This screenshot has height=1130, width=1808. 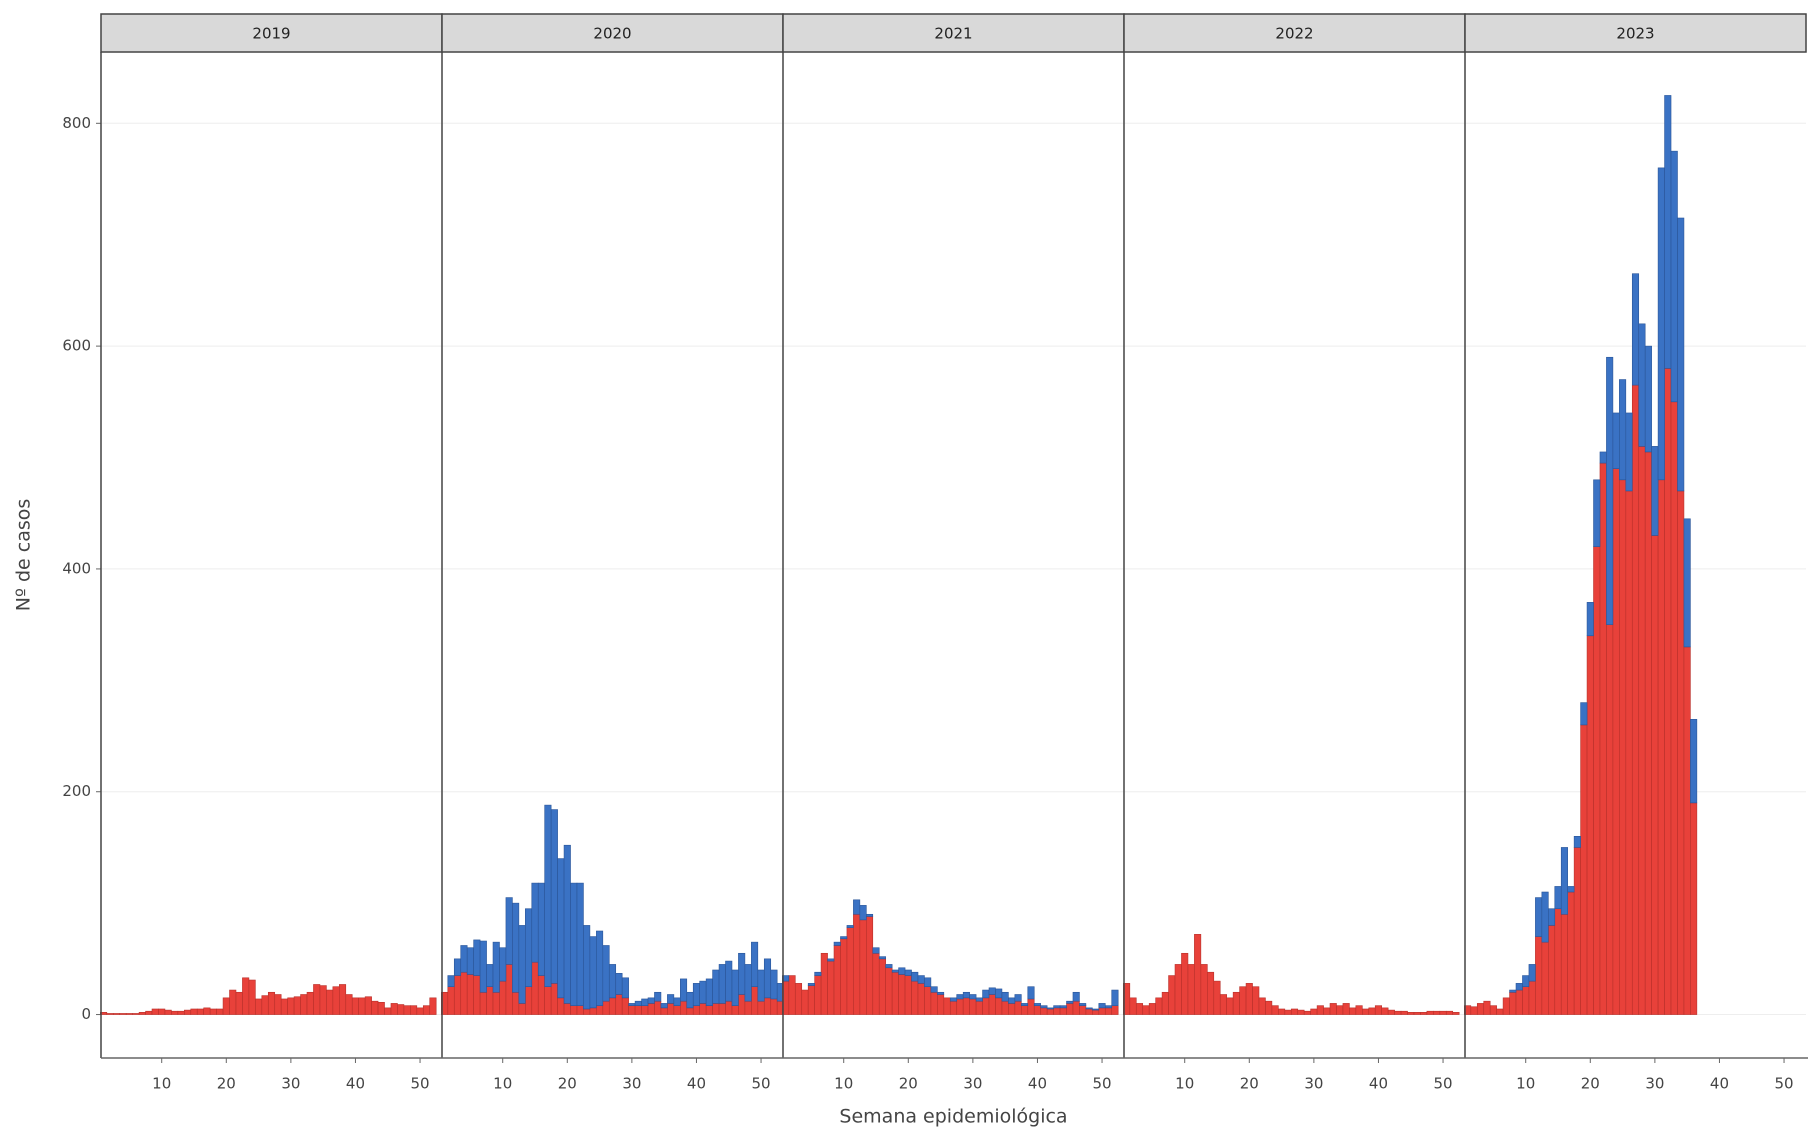 I want to click on y-tick-label: 800, so click(x=76, y=123).